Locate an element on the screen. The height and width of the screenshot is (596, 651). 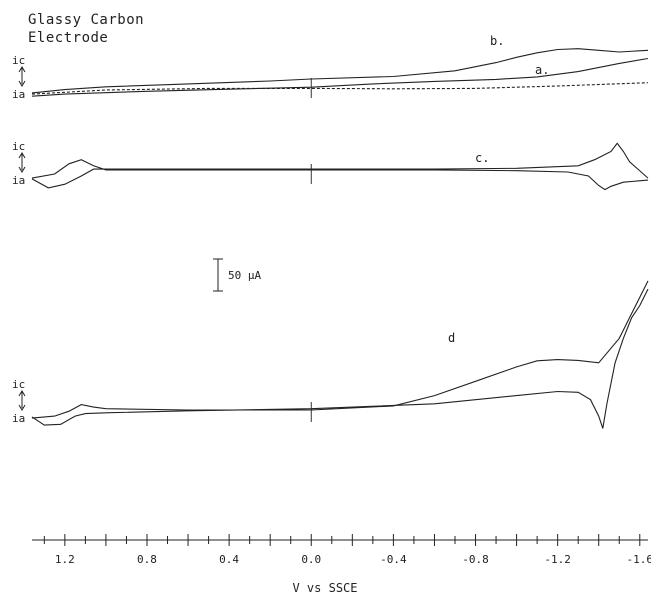
x-tick-label: -1.2 is located at coordinates (557, 559).